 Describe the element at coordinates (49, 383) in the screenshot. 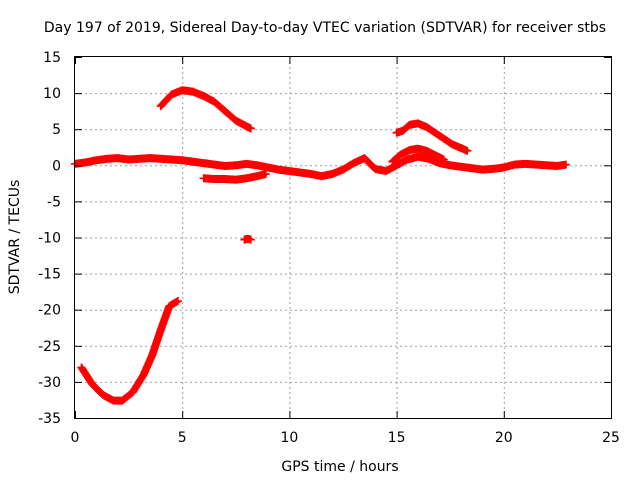

I see `y-tick-label: -30` at that location.